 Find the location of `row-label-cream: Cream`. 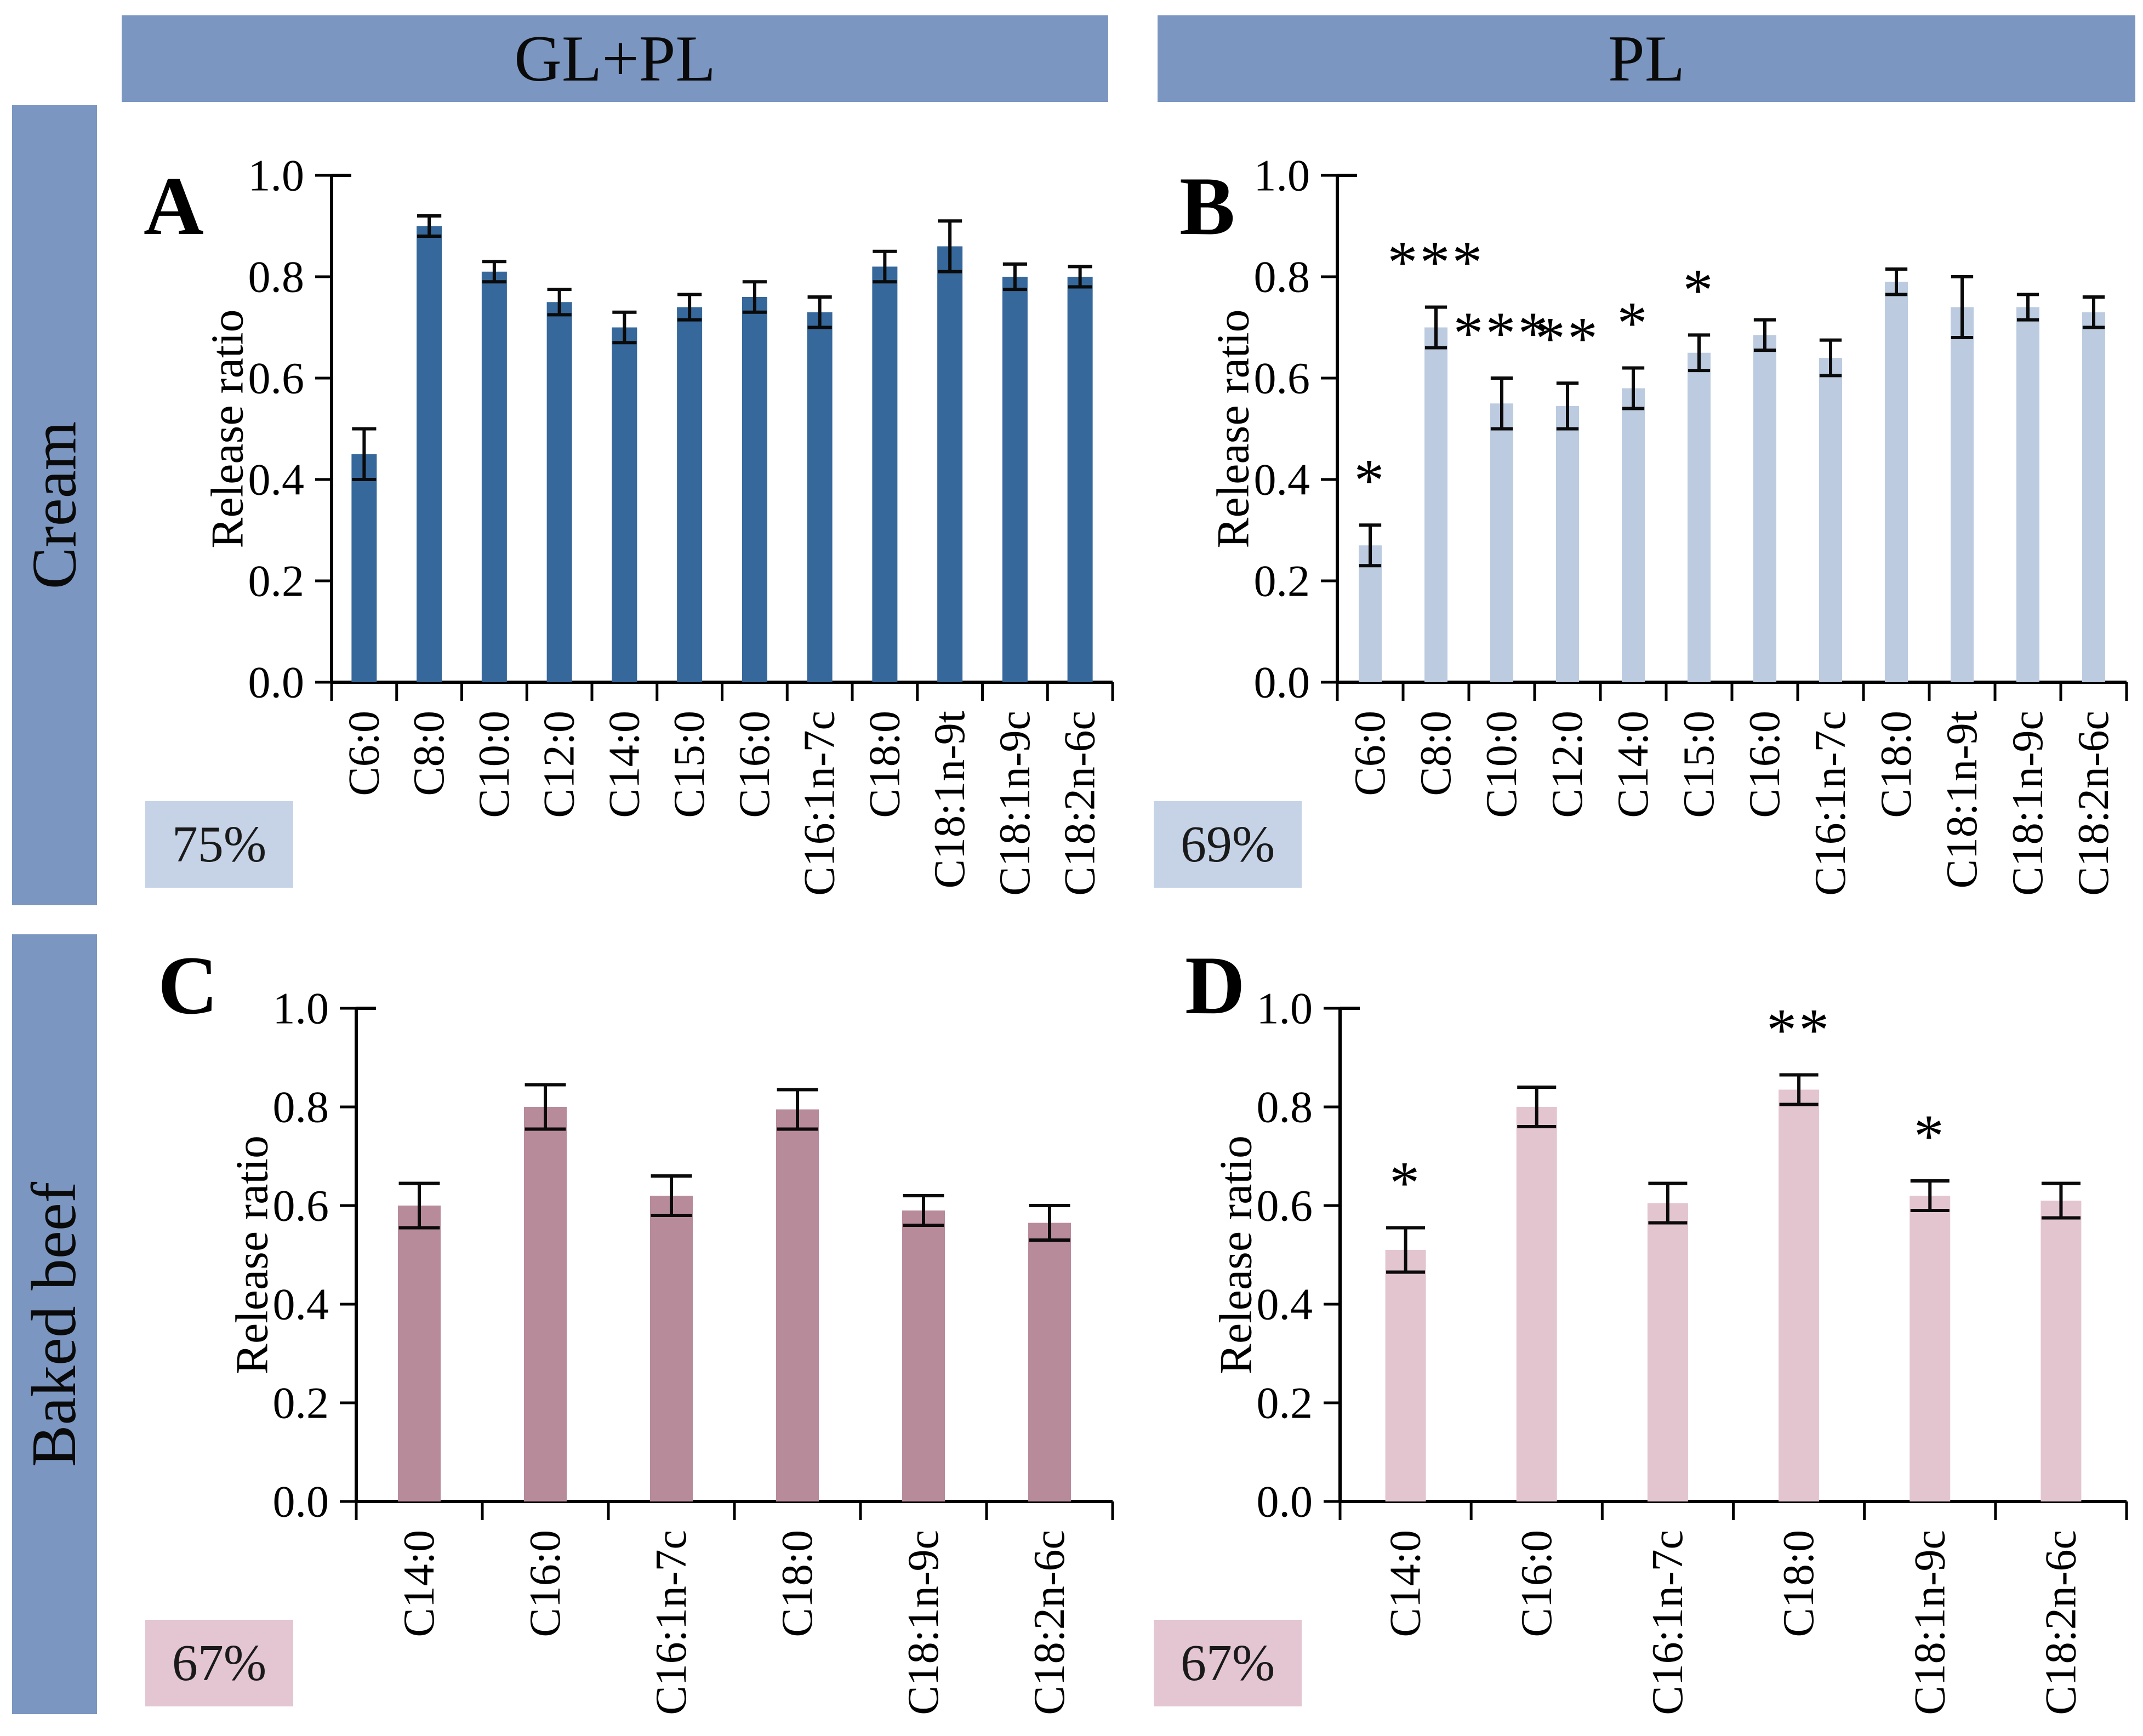

row-label-cream: Cream is located at coordinates (55, 505).